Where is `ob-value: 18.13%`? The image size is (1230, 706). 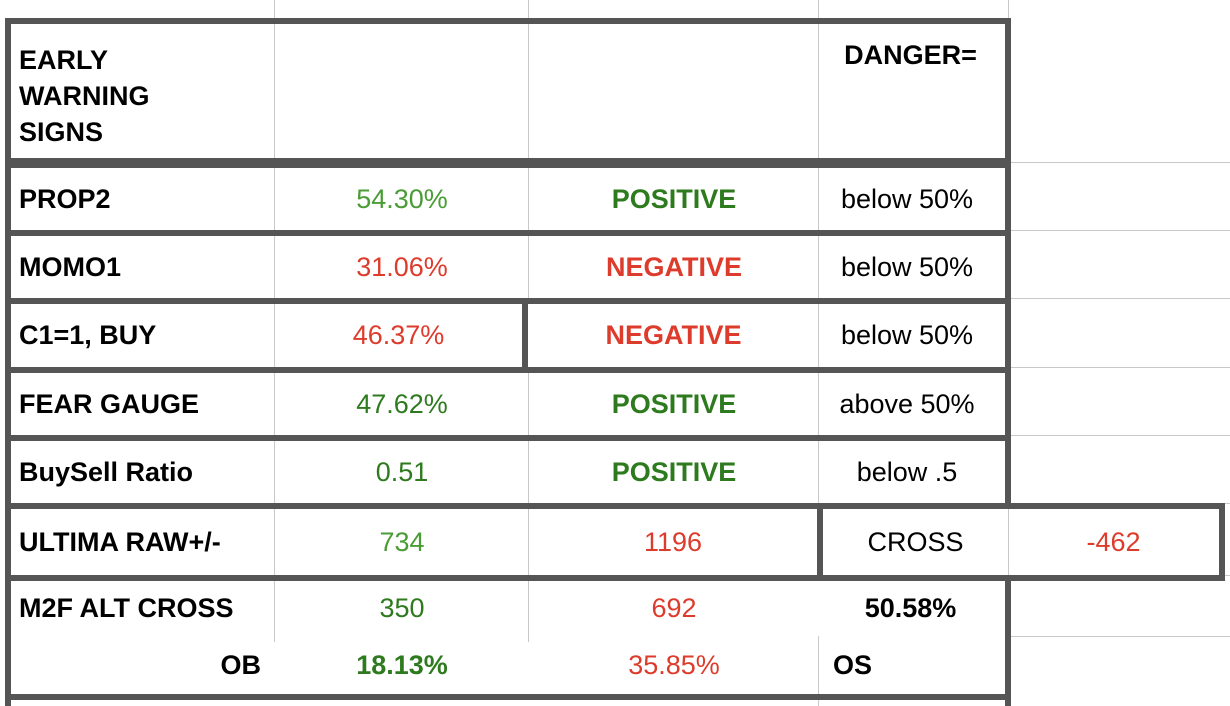 ob-value: 18.13% is located at coordinates (402, 664).